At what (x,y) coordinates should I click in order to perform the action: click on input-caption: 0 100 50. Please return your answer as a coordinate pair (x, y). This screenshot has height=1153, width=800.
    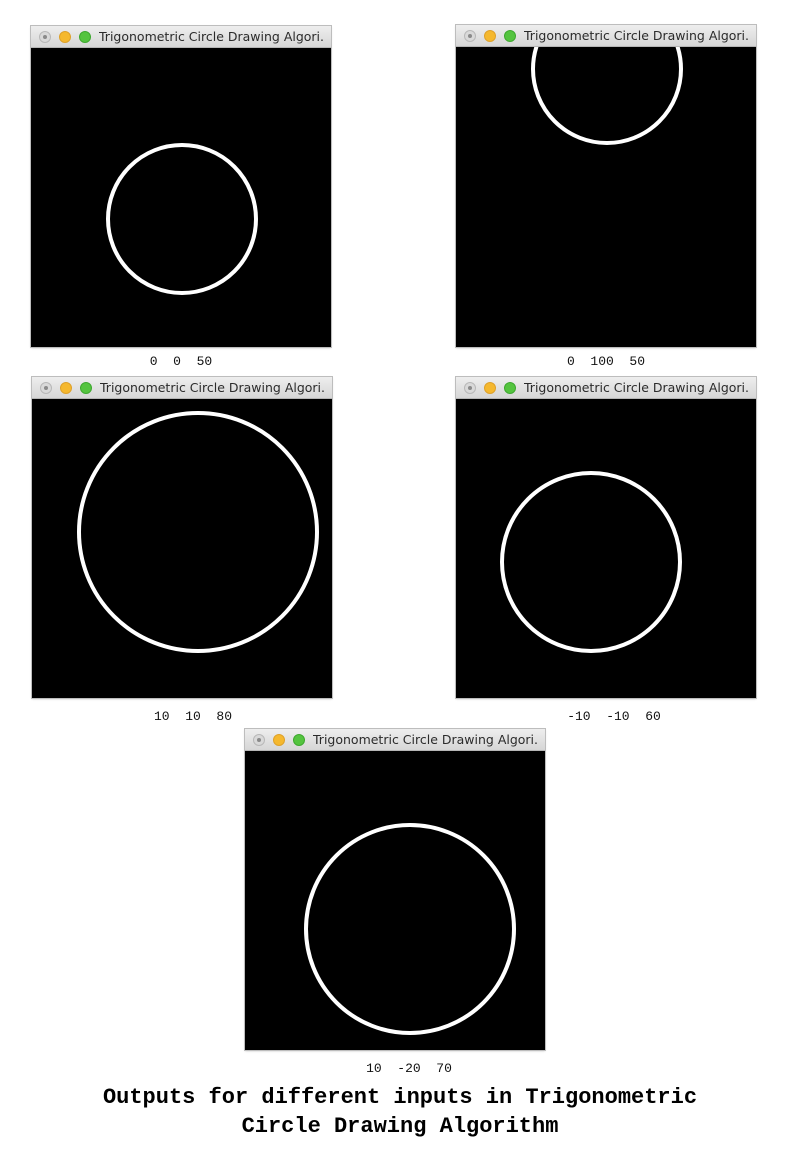
    Looking at the image, I should click on (605, 361).